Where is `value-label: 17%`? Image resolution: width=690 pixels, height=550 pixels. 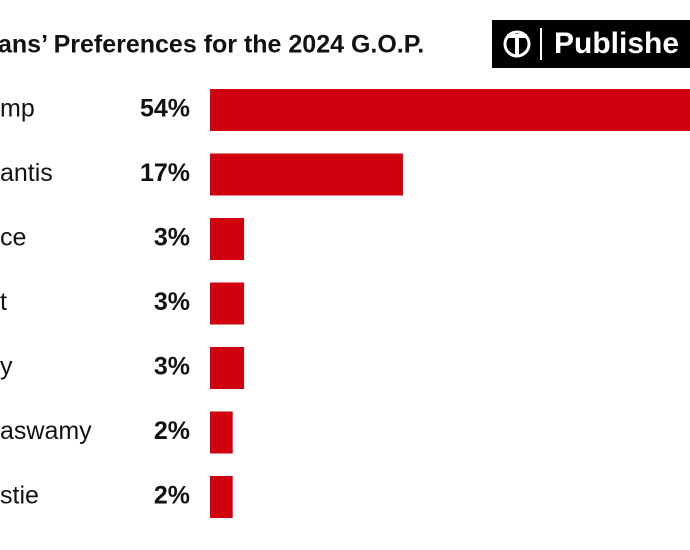
value-label: 17% is located at coordinates (165, 173).